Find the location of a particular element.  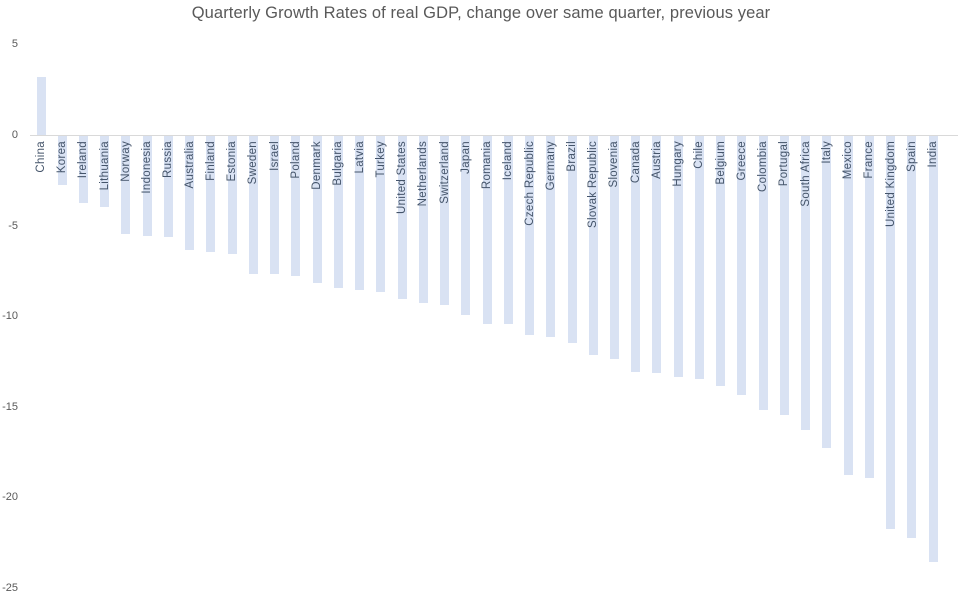

bar-indonesia is located at coordinates (147, 186).